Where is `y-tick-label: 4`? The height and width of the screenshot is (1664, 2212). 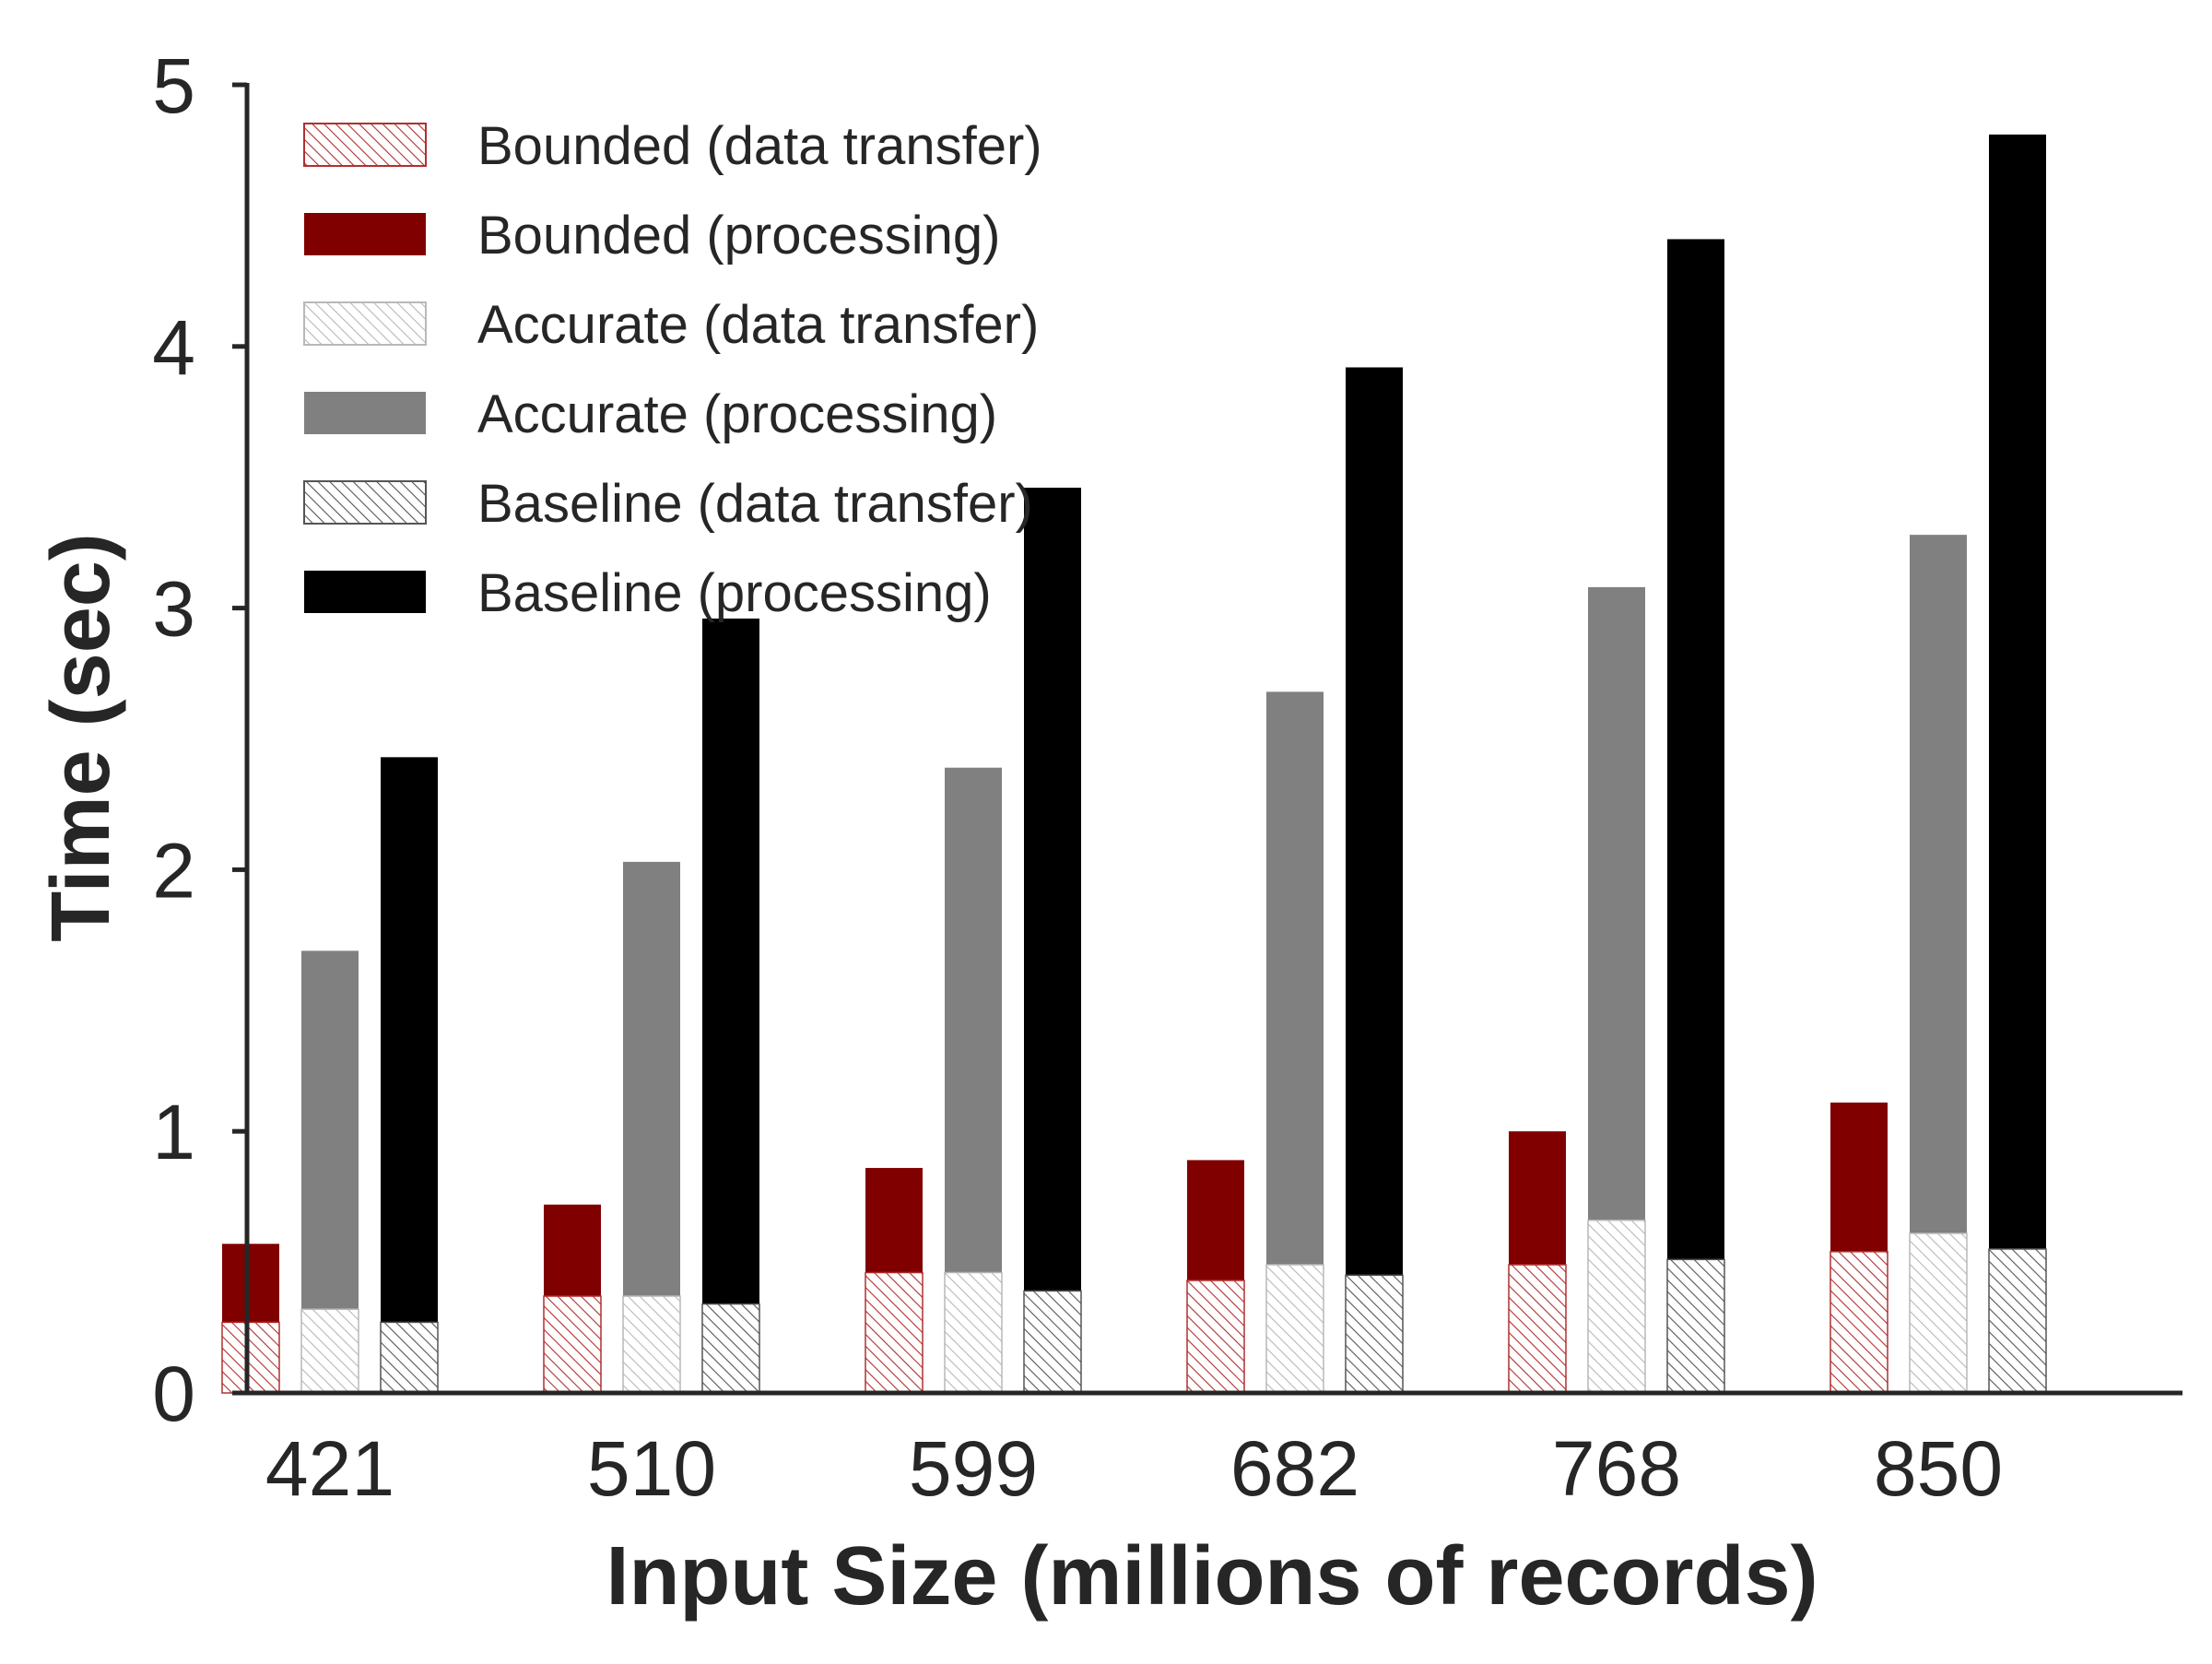 y-tick-label: 4 is located at coordinates (173, 347).